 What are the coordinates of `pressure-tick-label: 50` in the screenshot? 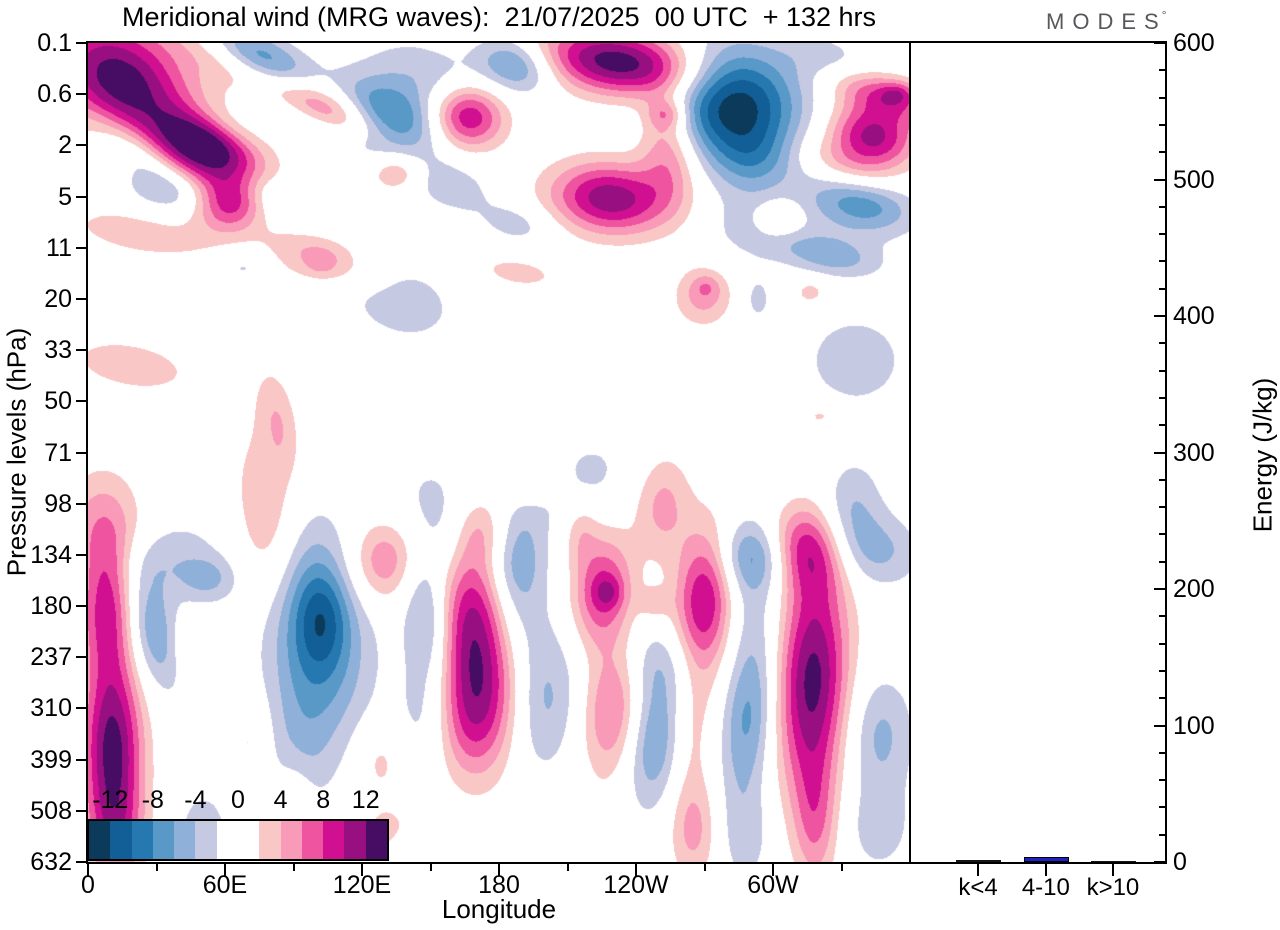 It's located at (58, 401).